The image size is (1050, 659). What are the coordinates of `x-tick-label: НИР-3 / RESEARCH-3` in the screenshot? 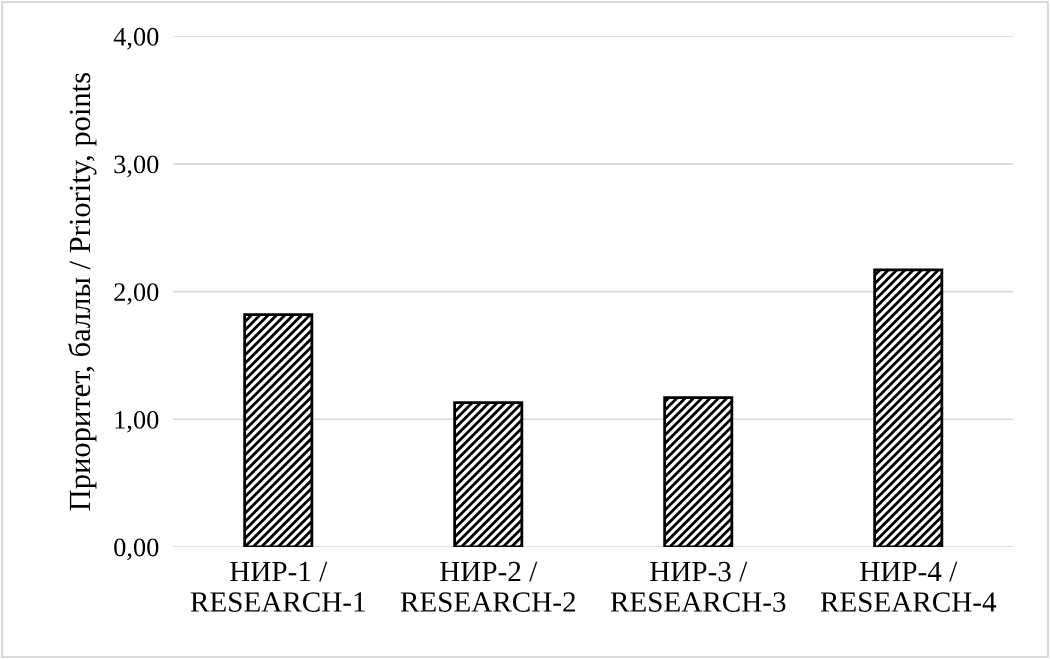 It's located at (698, 586).